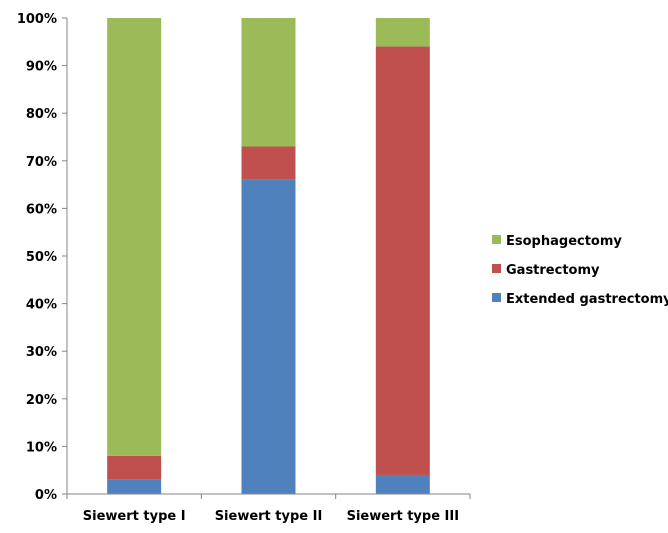 This screenshot has width=668, height=533. What do you see at coordinates (41, 352) in the screenshot?
I see `y-tick-label: 30%` at bounding box center [41, 352].